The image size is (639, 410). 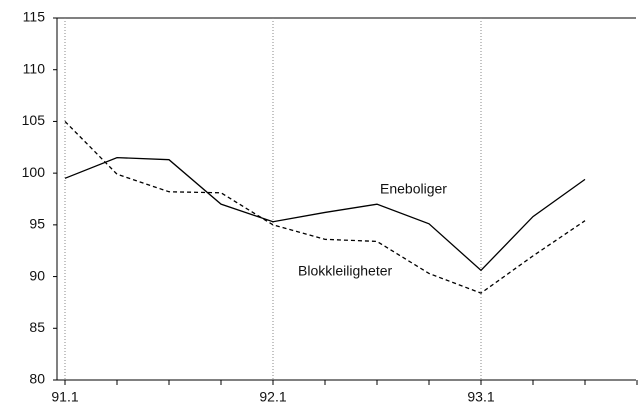 I want to click on y-tick-label: 110, so click(x=34, y=68).